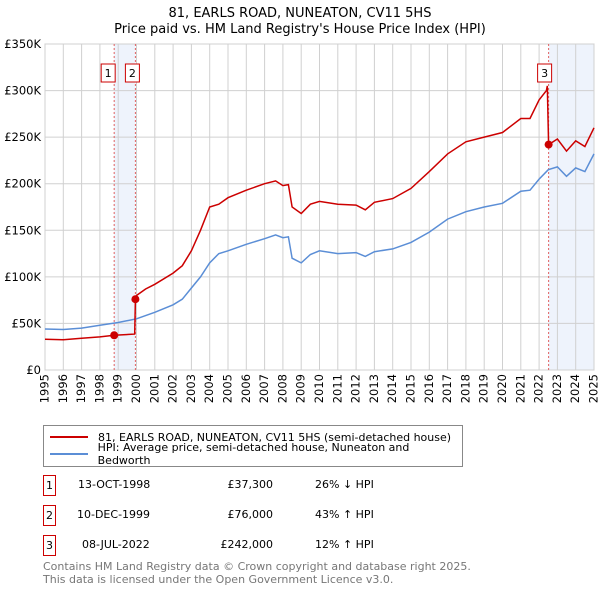 This screenshot has width=600, height=590. Describe the element at coordinates (344, 484) in the screenshot. I see `sale-hpi-diff: 26% ↓ HPI` at that location.